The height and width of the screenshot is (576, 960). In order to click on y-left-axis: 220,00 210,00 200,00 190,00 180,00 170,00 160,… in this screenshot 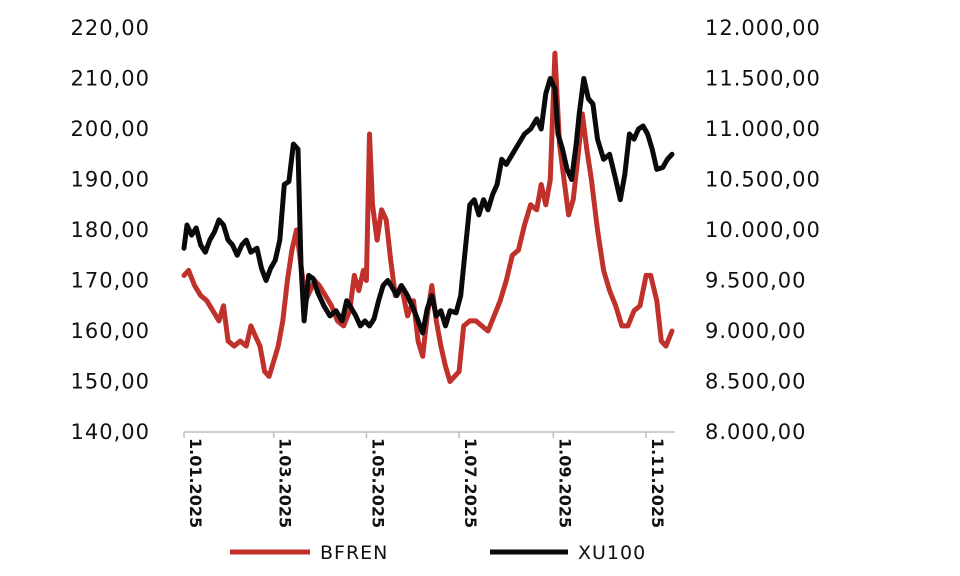, I will do `click(110, 230)`.